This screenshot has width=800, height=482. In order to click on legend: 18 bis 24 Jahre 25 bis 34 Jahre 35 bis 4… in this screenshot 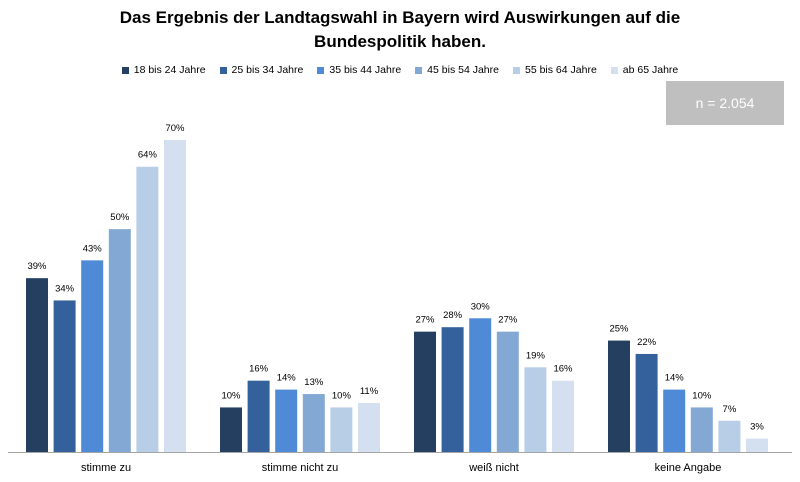, I will do `click(400, 70)`.